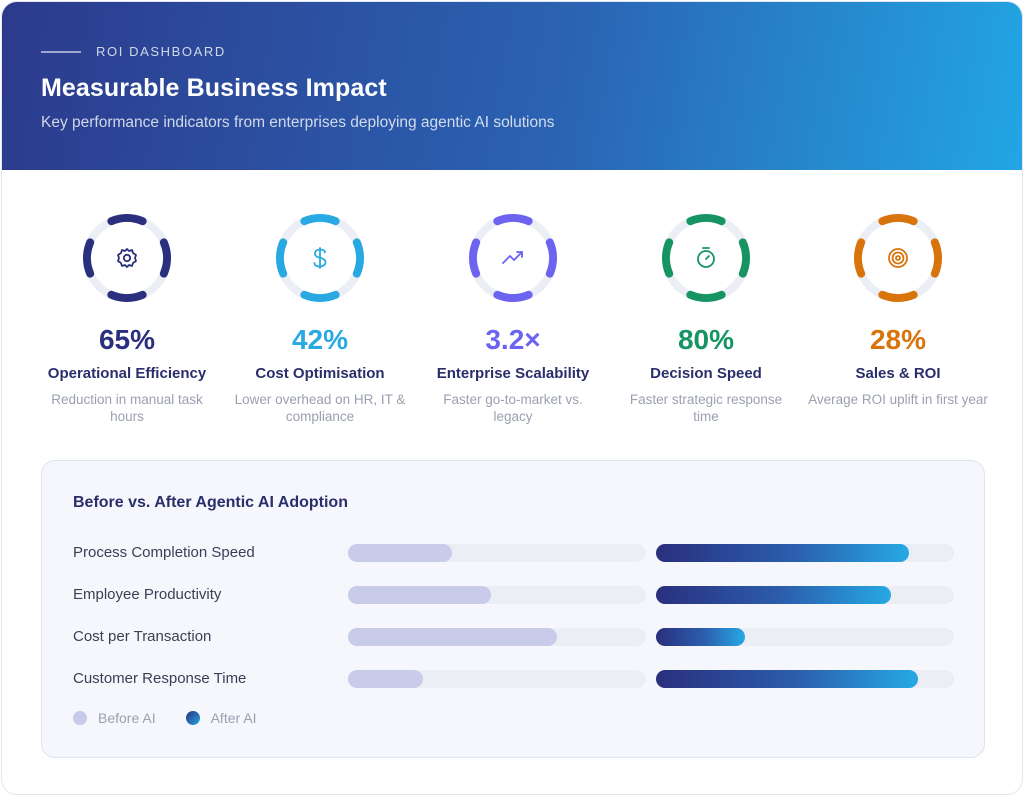 This screenshot has height=796, width=1024. Describe the element at coordinates (142, 636) in the screenshot. I see `row-label: Cost per Transaction` at that location.